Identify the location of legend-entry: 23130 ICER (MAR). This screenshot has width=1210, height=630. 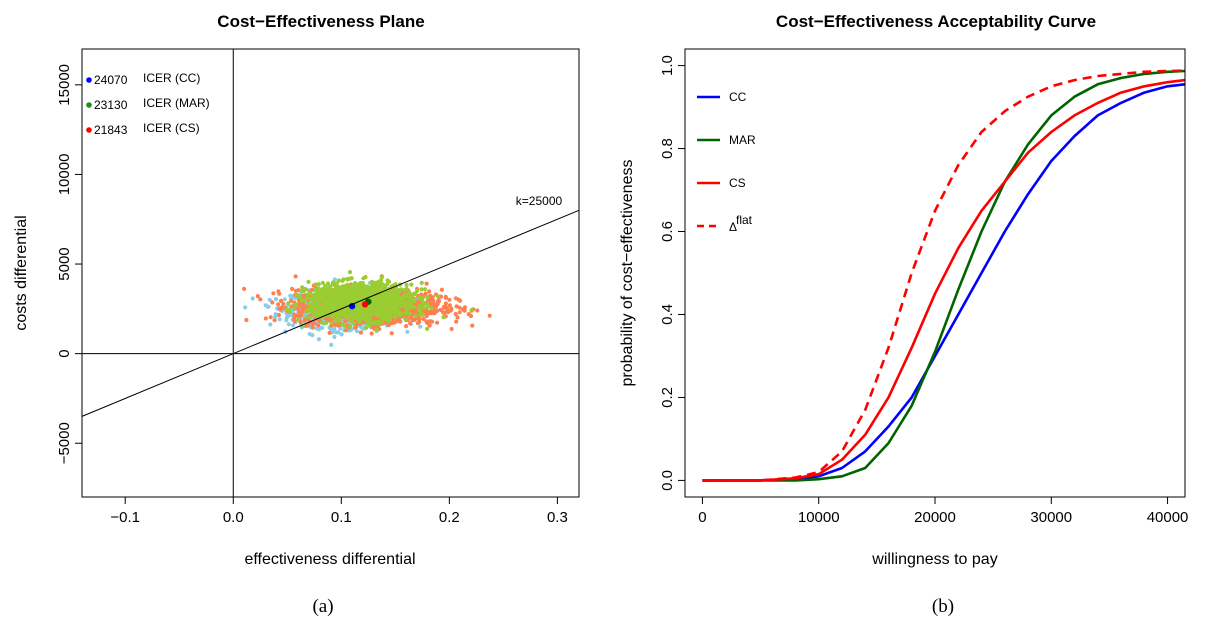
(148, 104).